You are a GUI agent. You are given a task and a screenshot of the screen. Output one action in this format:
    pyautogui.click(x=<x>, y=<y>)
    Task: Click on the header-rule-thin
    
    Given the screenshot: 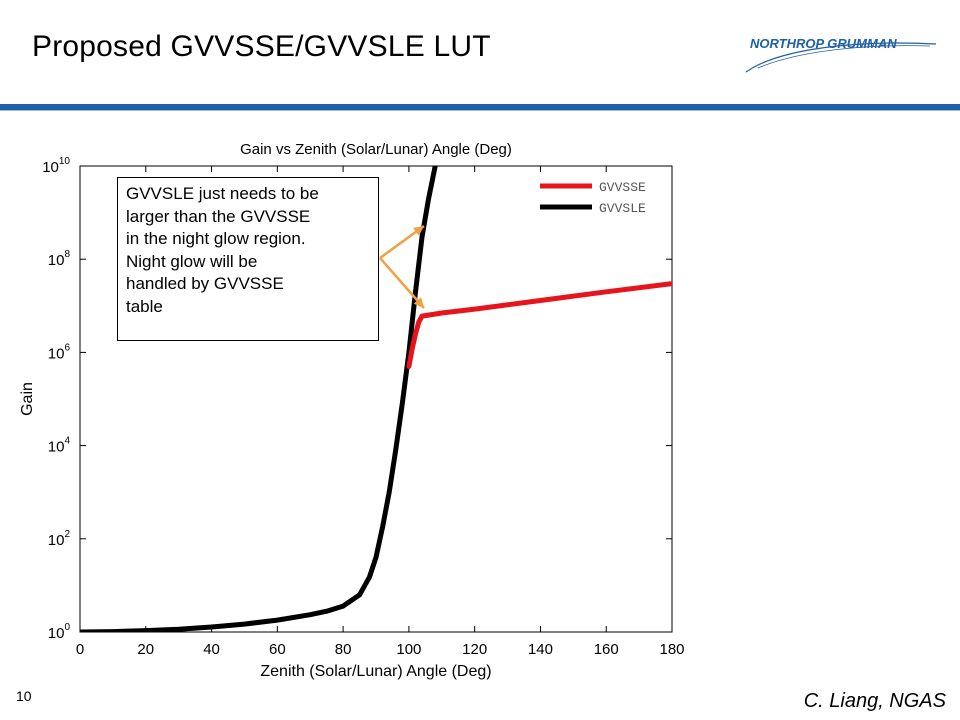 What is the action you would take?
    pyautogui.click(x=480, y=110)
    